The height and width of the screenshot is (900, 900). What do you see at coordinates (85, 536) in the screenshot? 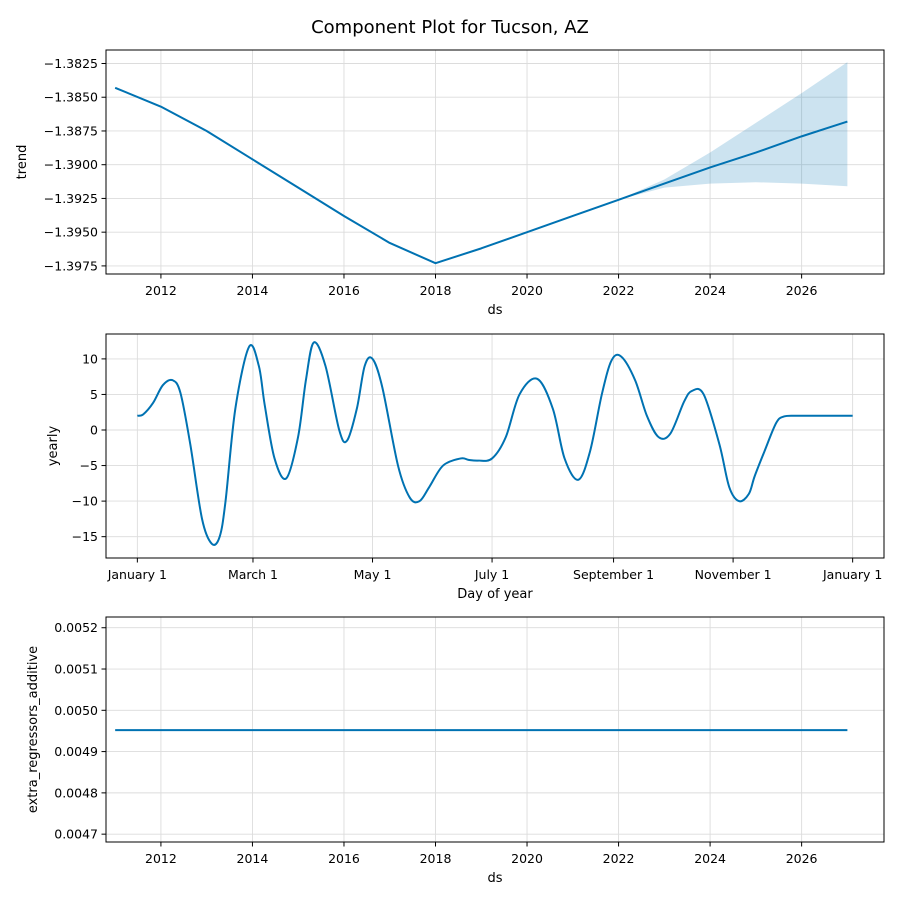
I see `y-tick-label: −15` at bounding box center [85, 536].